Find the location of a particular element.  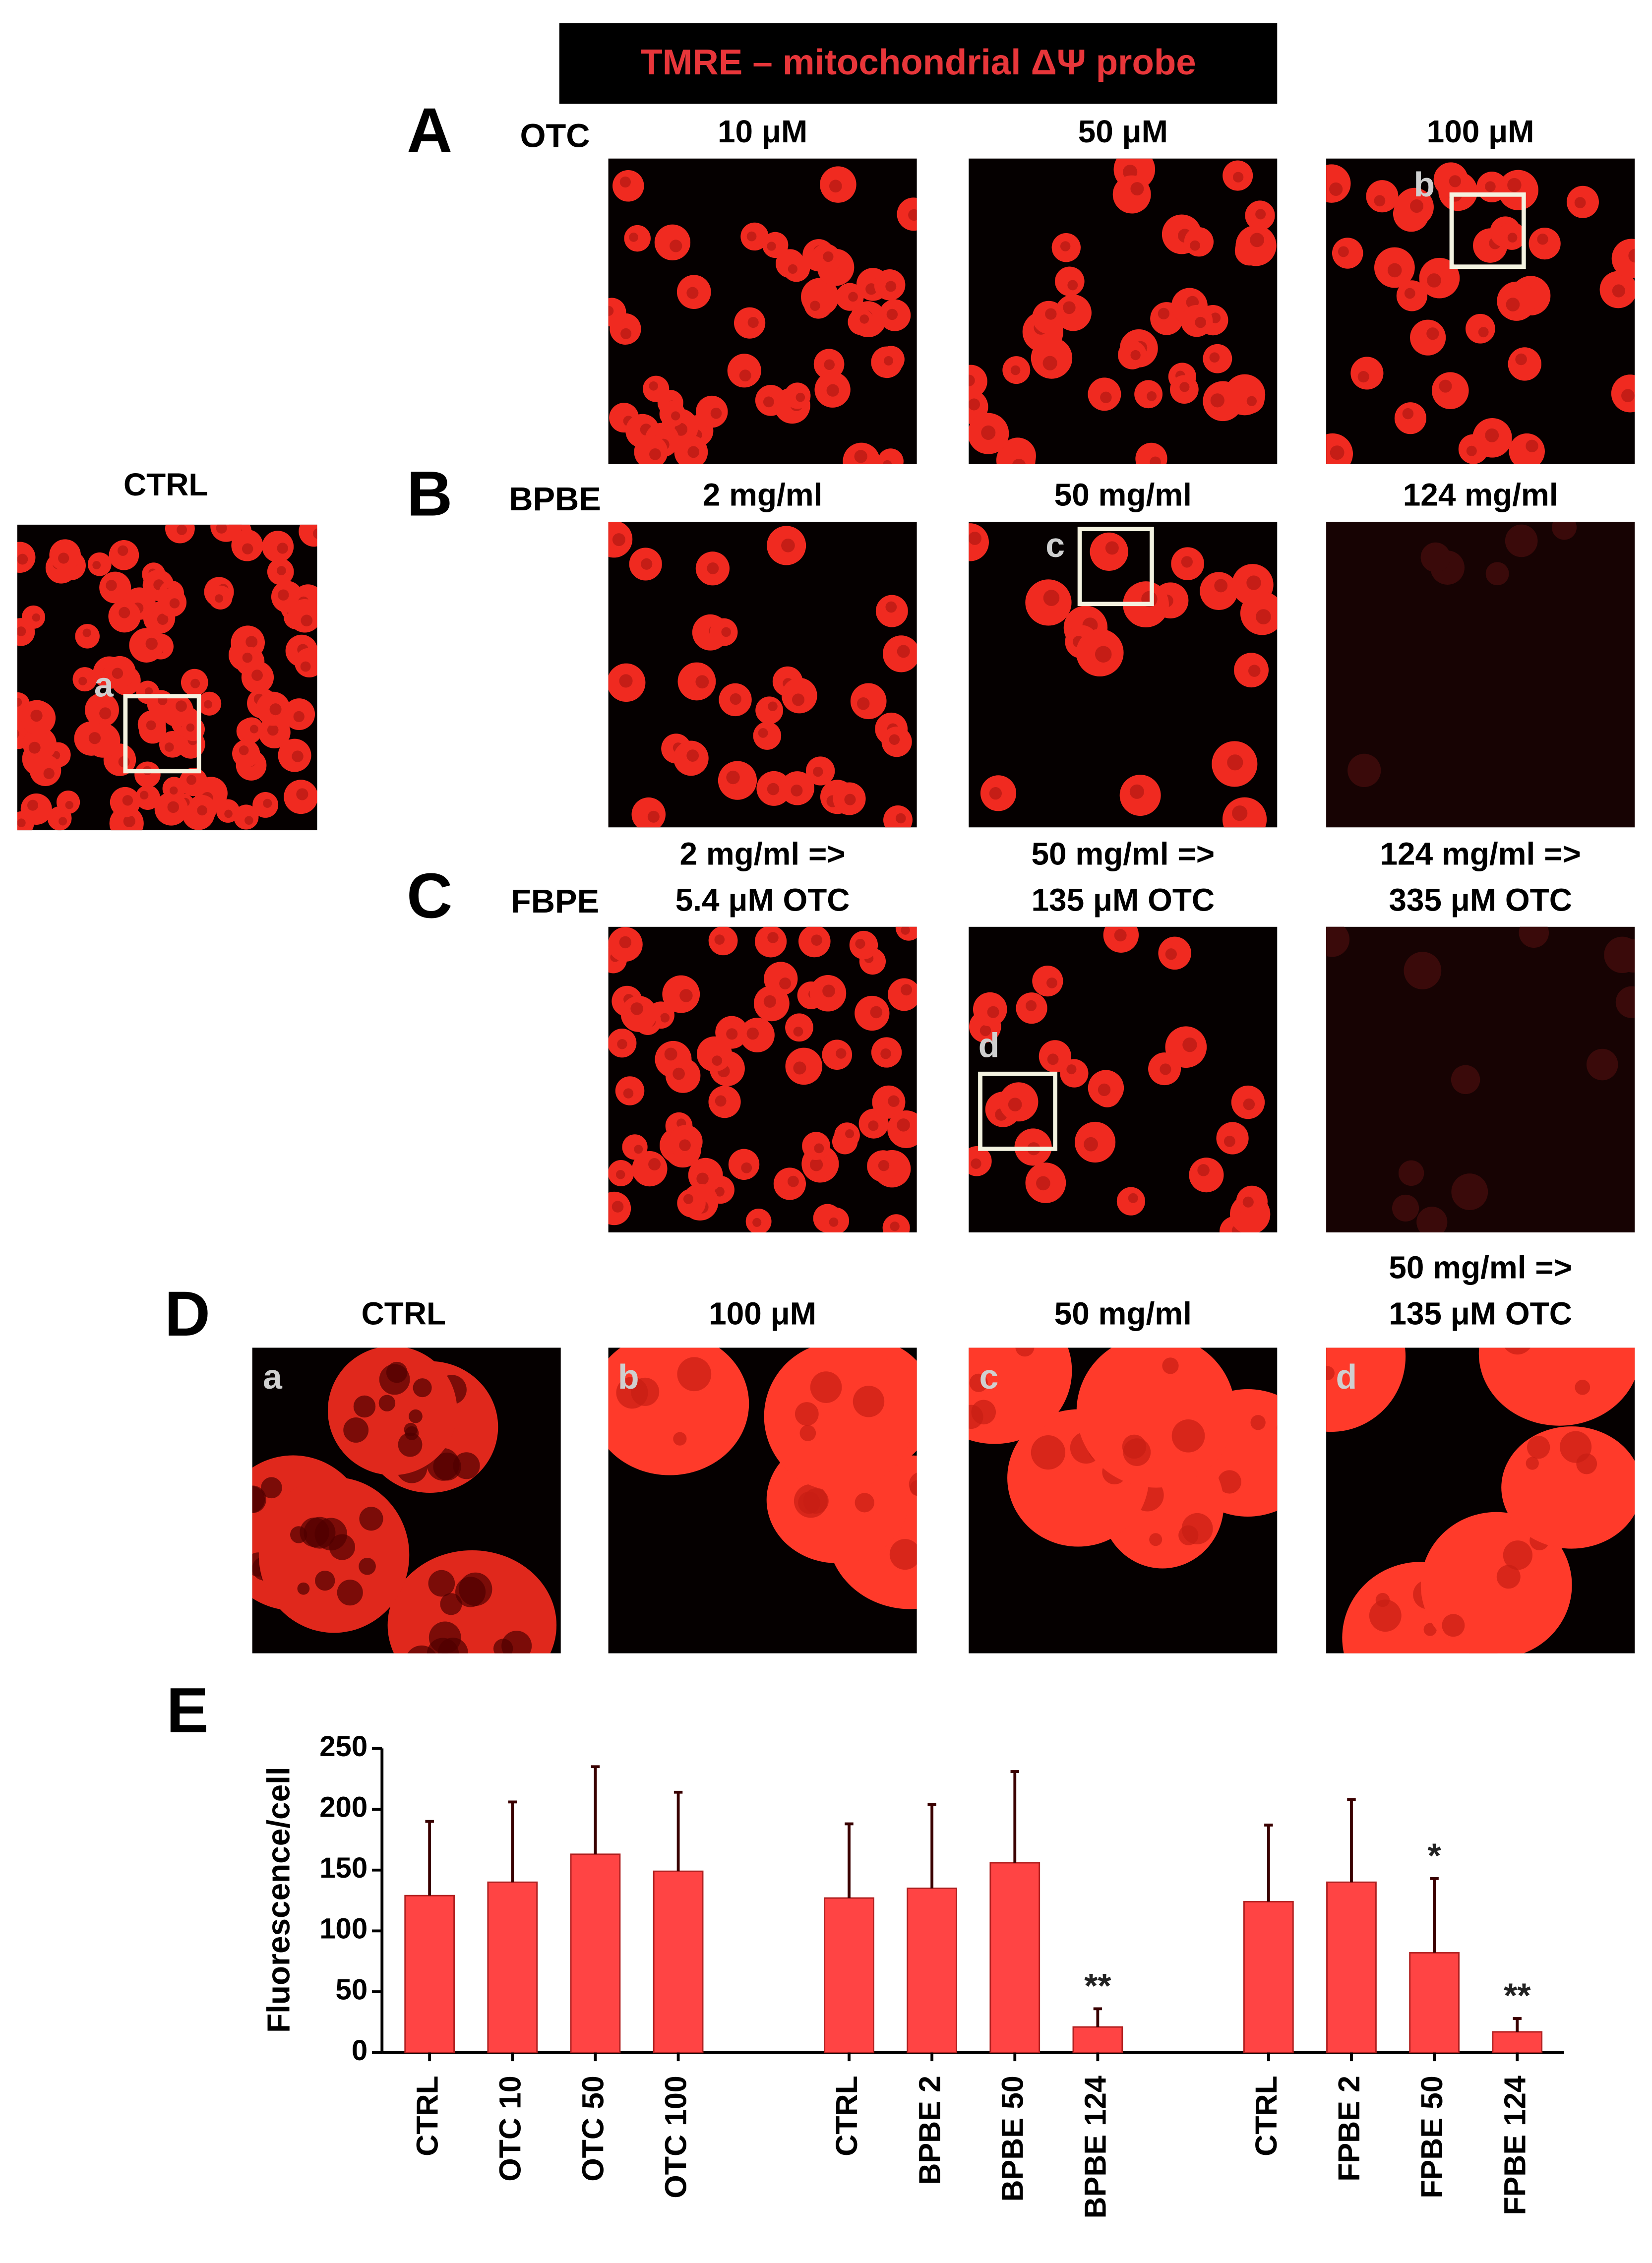

significance-label: * is located at coordinates (1435, 1855).